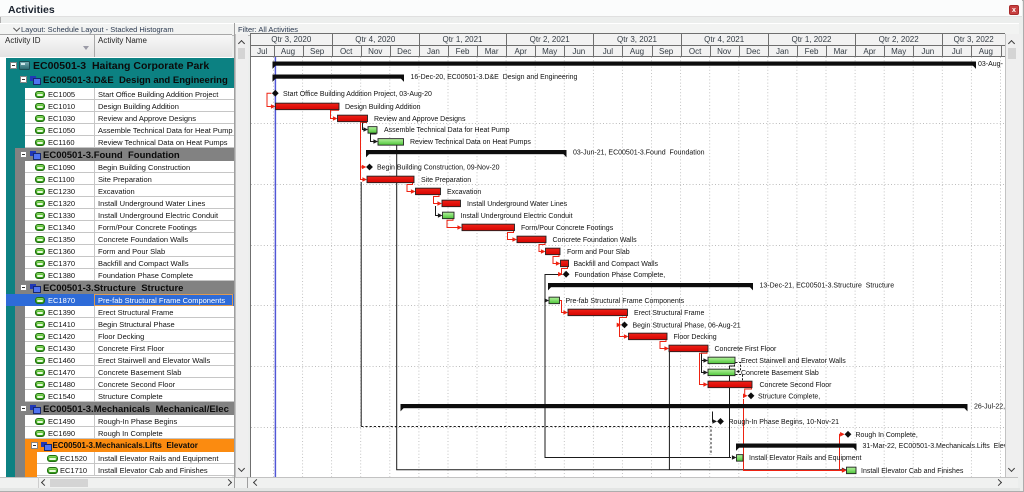 The height and width of the screenshot is (492, 1024). Describe the element at coordinates (827, 286) in the screenshot. I see `svg-text:13-Dec-21, EC00501-3.Structure: 13-Dec-21, EC00501-3.Structure Structure` at that location.